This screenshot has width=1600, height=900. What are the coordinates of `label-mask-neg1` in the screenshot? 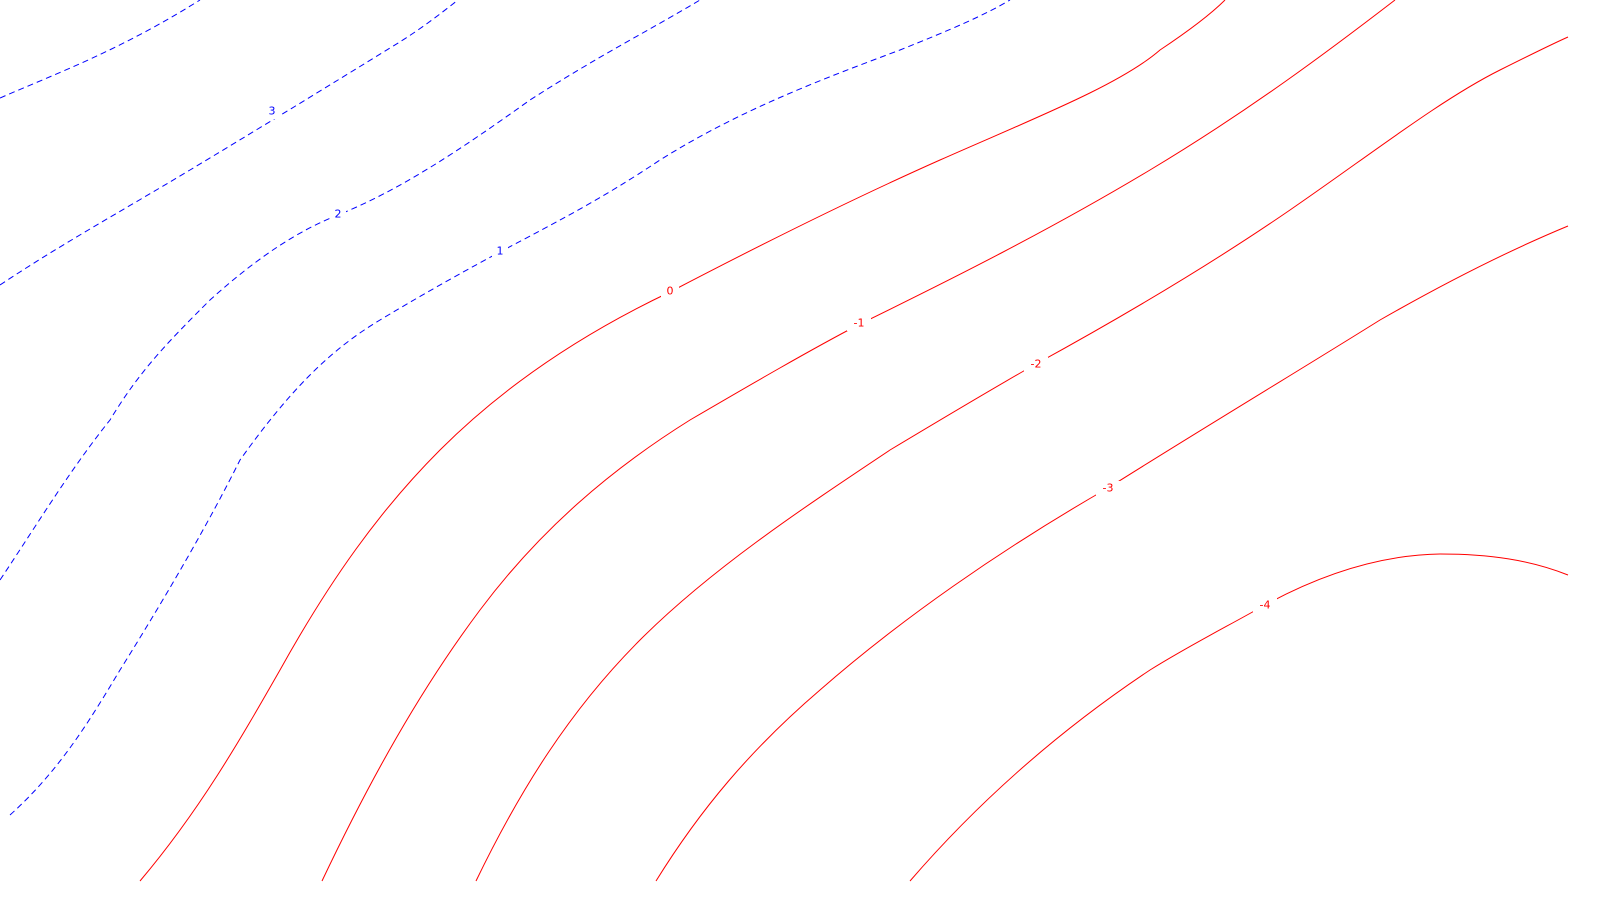 It's located at (859, 323).